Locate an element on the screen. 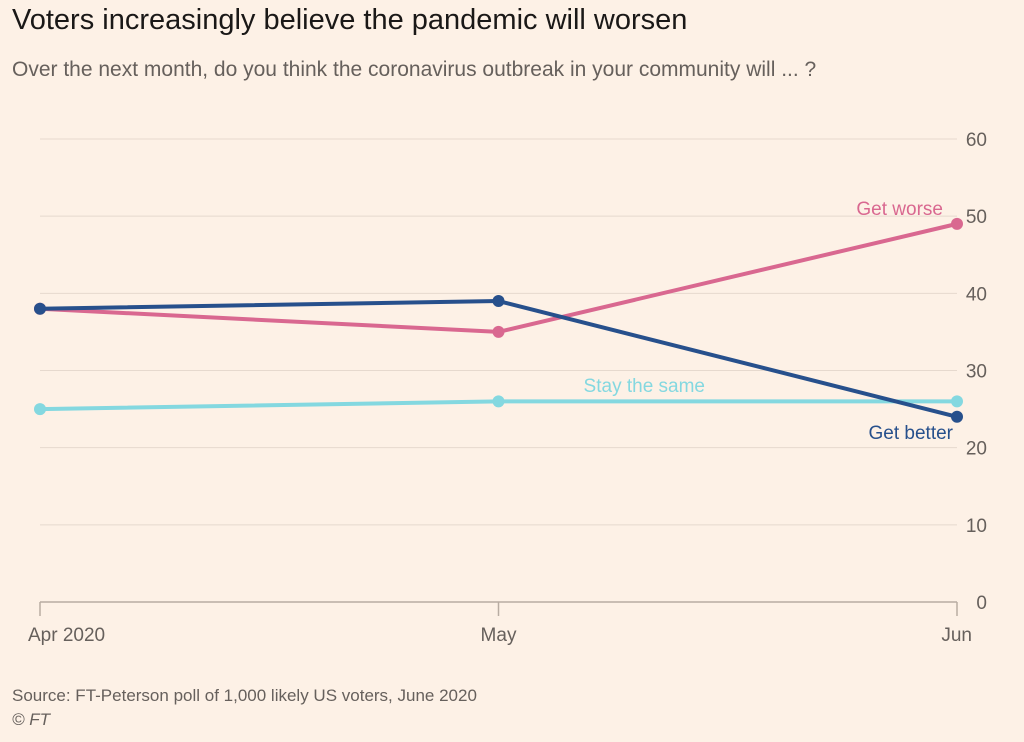 The image size is (1024, 742). series-label-get-worse: Get worse is located at coordinates (899, 209).